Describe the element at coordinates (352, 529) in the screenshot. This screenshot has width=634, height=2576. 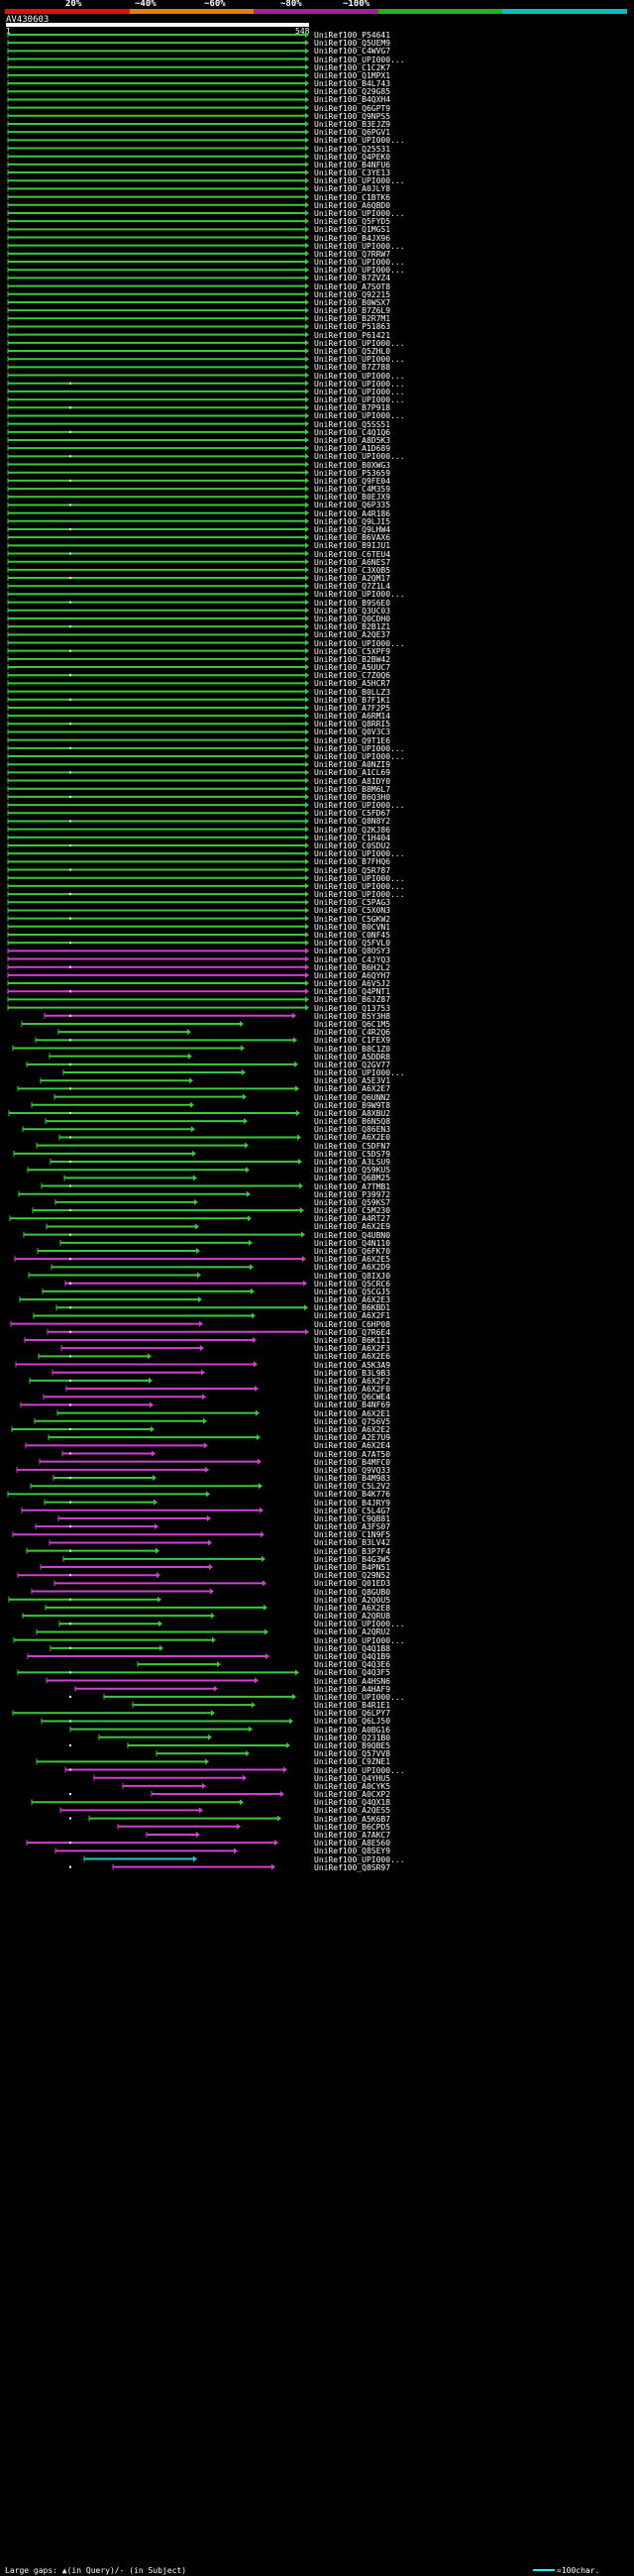
I see `hit-label: UniRef100_Q9LHW4` at that location.